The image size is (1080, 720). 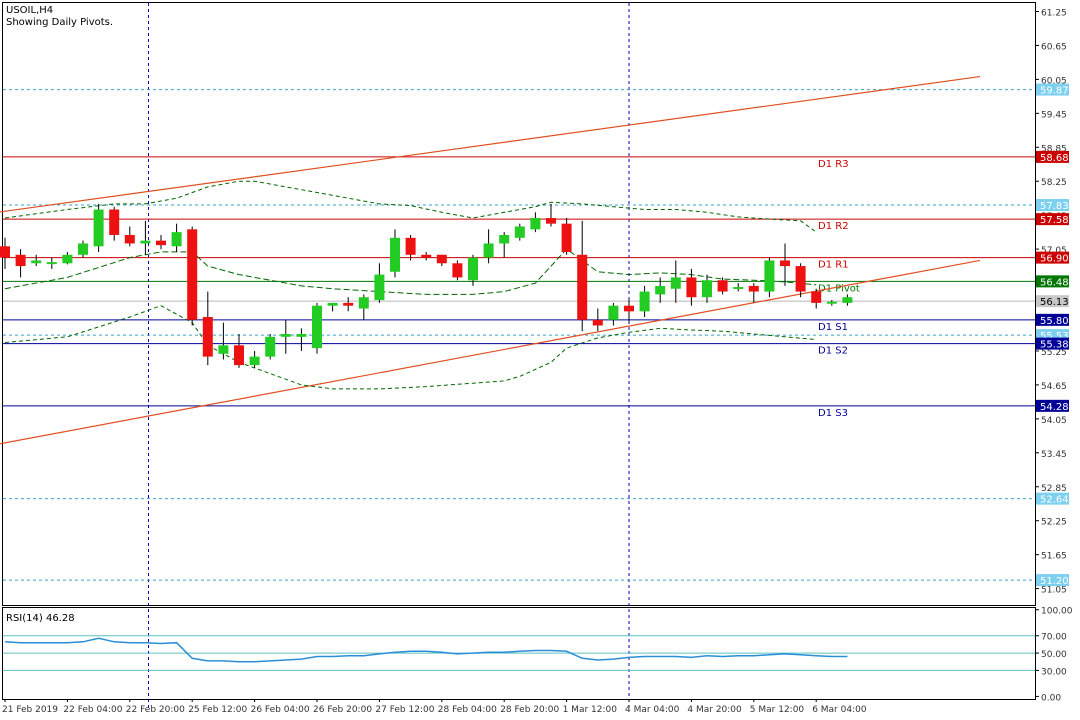 What do you see at coordinates (1054, 149) in the screenshot?
I see `y-axis-tick-label: 58.85` at bounding box center [1054, 149].